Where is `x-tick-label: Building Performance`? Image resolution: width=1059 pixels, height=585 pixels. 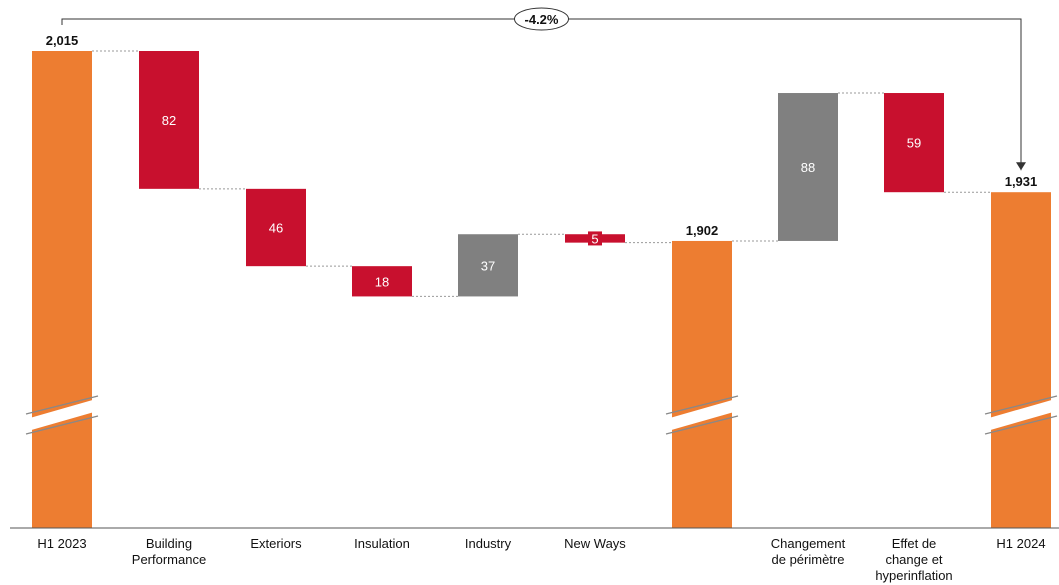 x-tick-label: Building Performance is located at coordinates (169, 551).